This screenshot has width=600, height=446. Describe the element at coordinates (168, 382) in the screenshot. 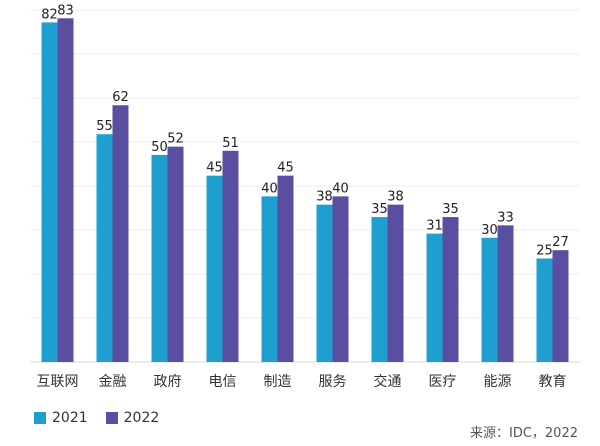

I see `category-label-2: 政府` at that location.